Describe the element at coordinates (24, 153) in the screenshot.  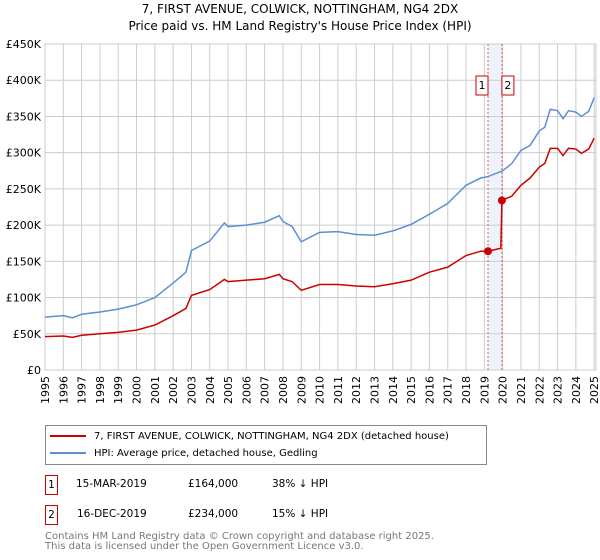
I see `y-tick-label: £300K` at that location.